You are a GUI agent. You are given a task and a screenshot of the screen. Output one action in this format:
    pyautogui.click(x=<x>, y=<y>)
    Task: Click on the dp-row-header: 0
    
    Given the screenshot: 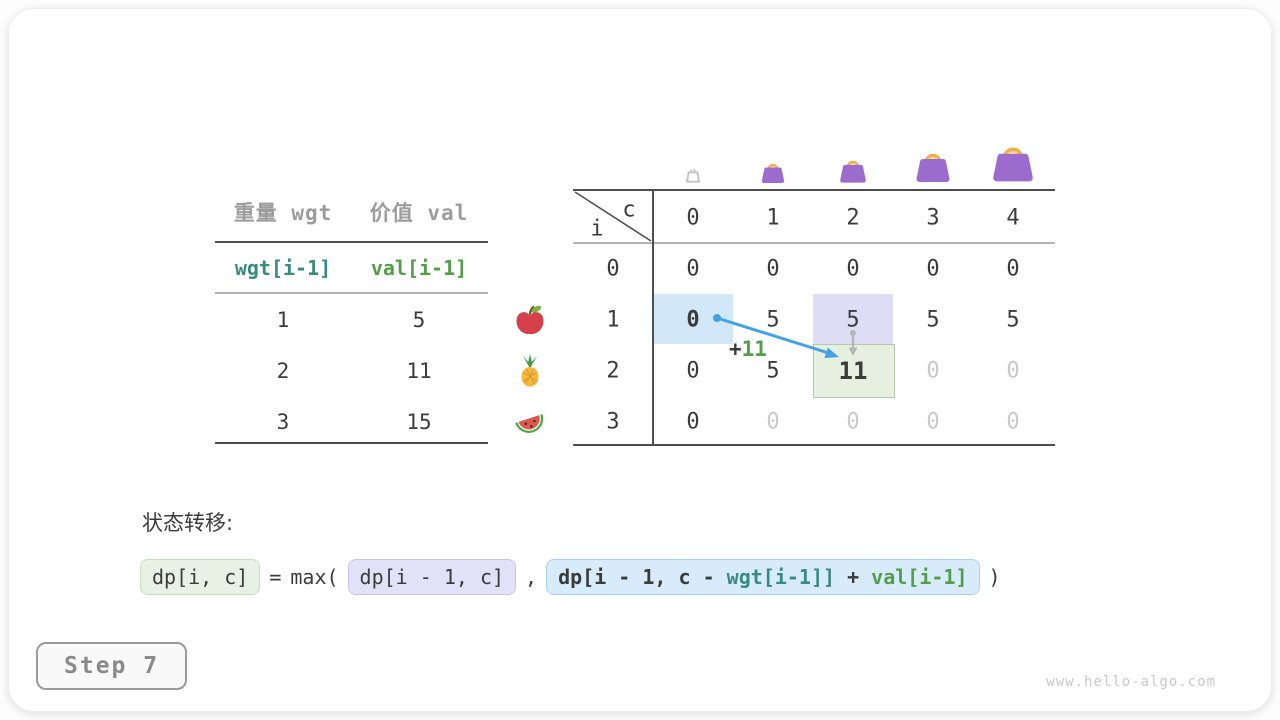 What is the action you would take?
    pyautogui.click(x=613, y=269)
    